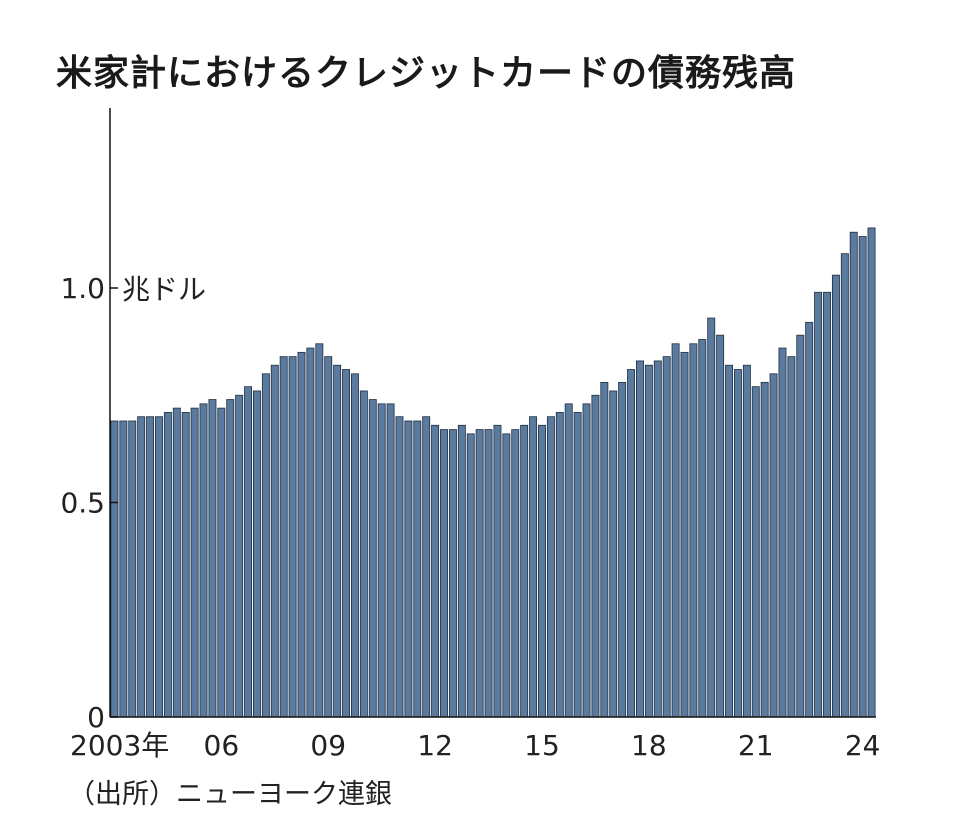 This screenshot has height=832, width=964. Describe the element at coordinates (756, 745) in the screenshot. I see `x-tick-label: 21` at that location.